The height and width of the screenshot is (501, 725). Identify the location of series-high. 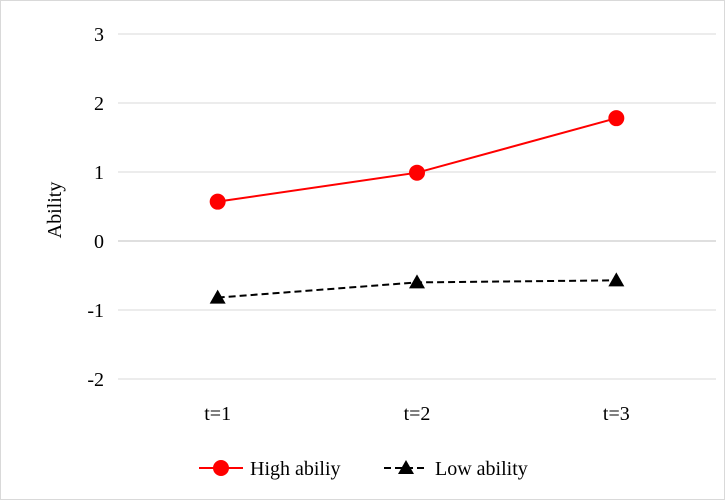
(417, 160).